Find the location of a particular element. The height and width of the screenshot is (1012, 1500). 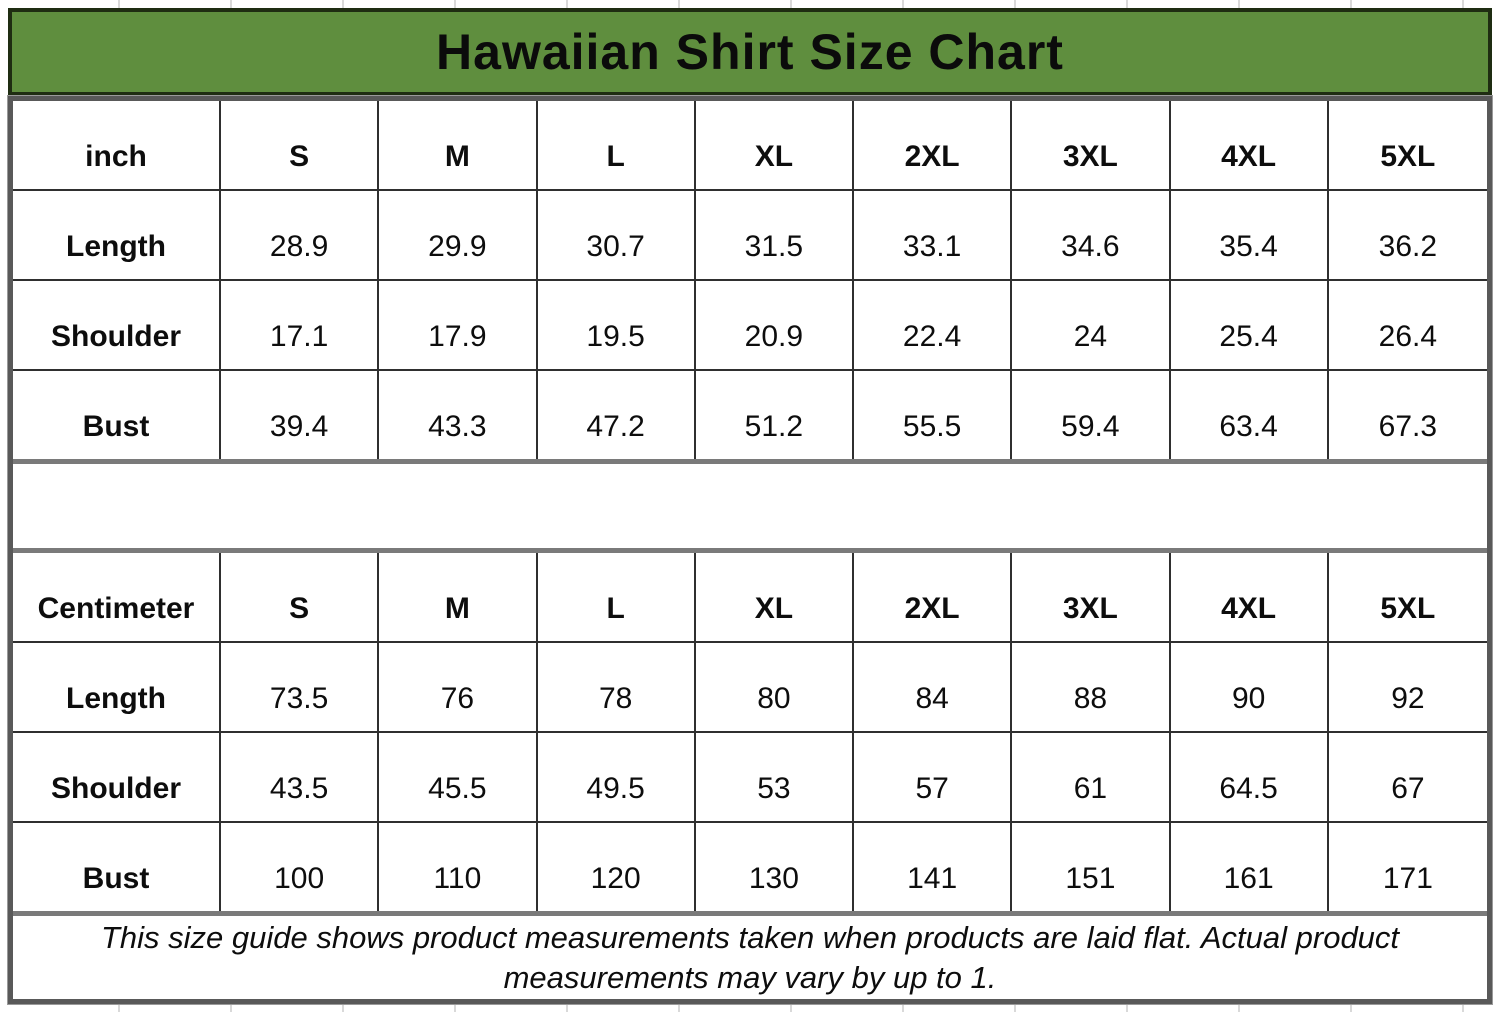

value-cell: 73.5 is located at coordinates (300, 687).